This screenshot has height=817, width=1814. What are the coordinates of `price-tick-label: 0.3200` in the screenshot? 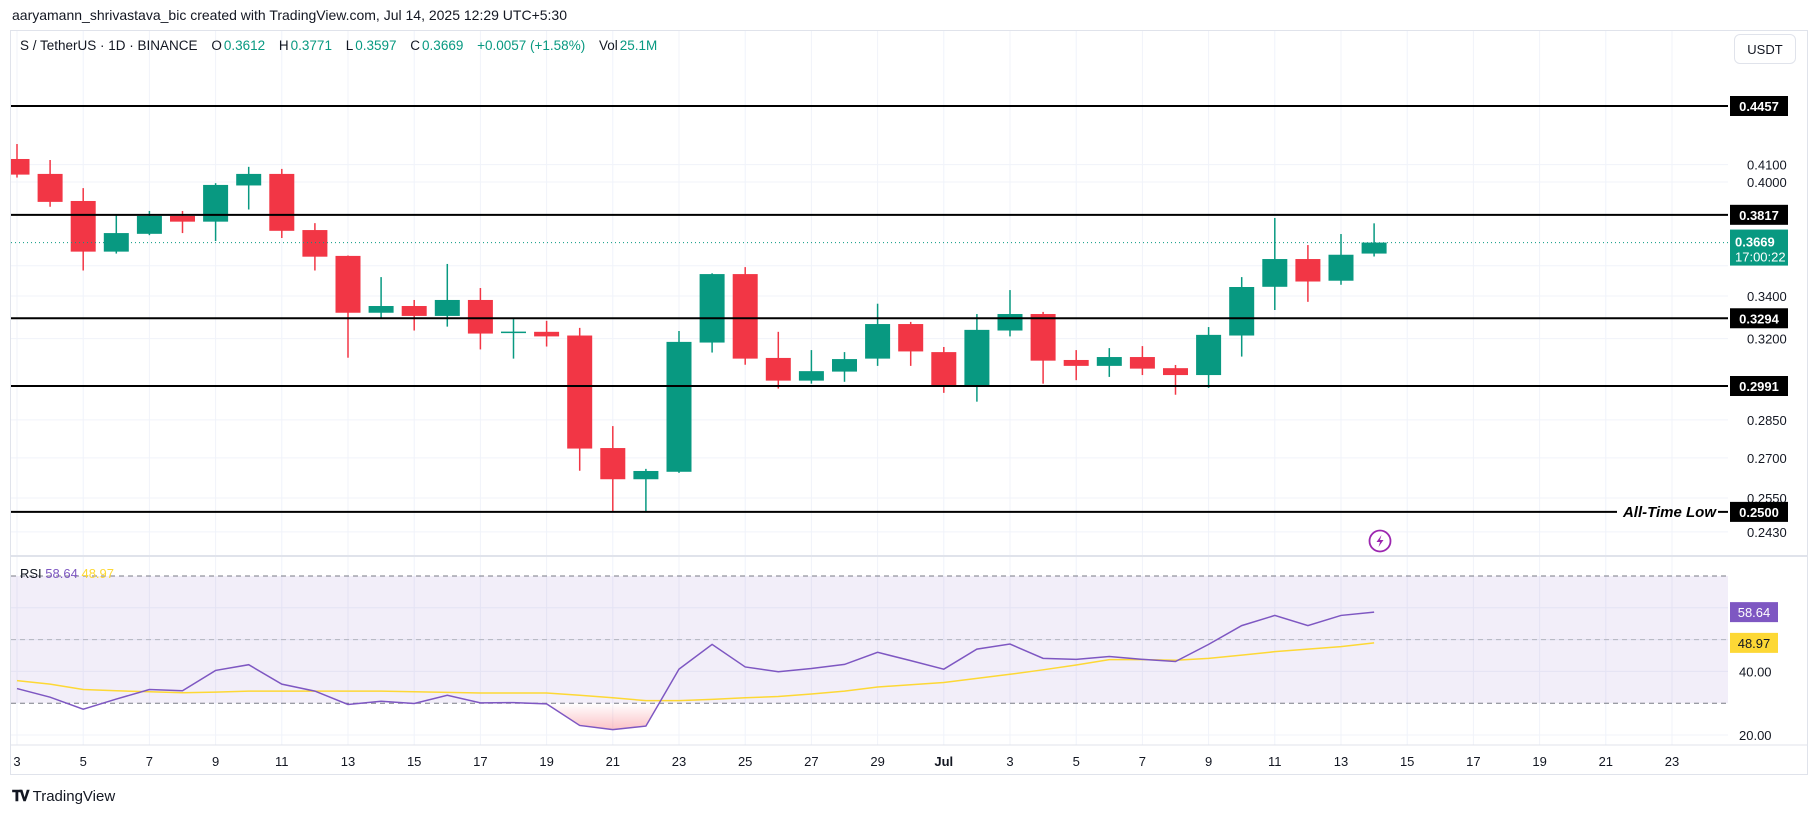 It's located at (1767, 339).